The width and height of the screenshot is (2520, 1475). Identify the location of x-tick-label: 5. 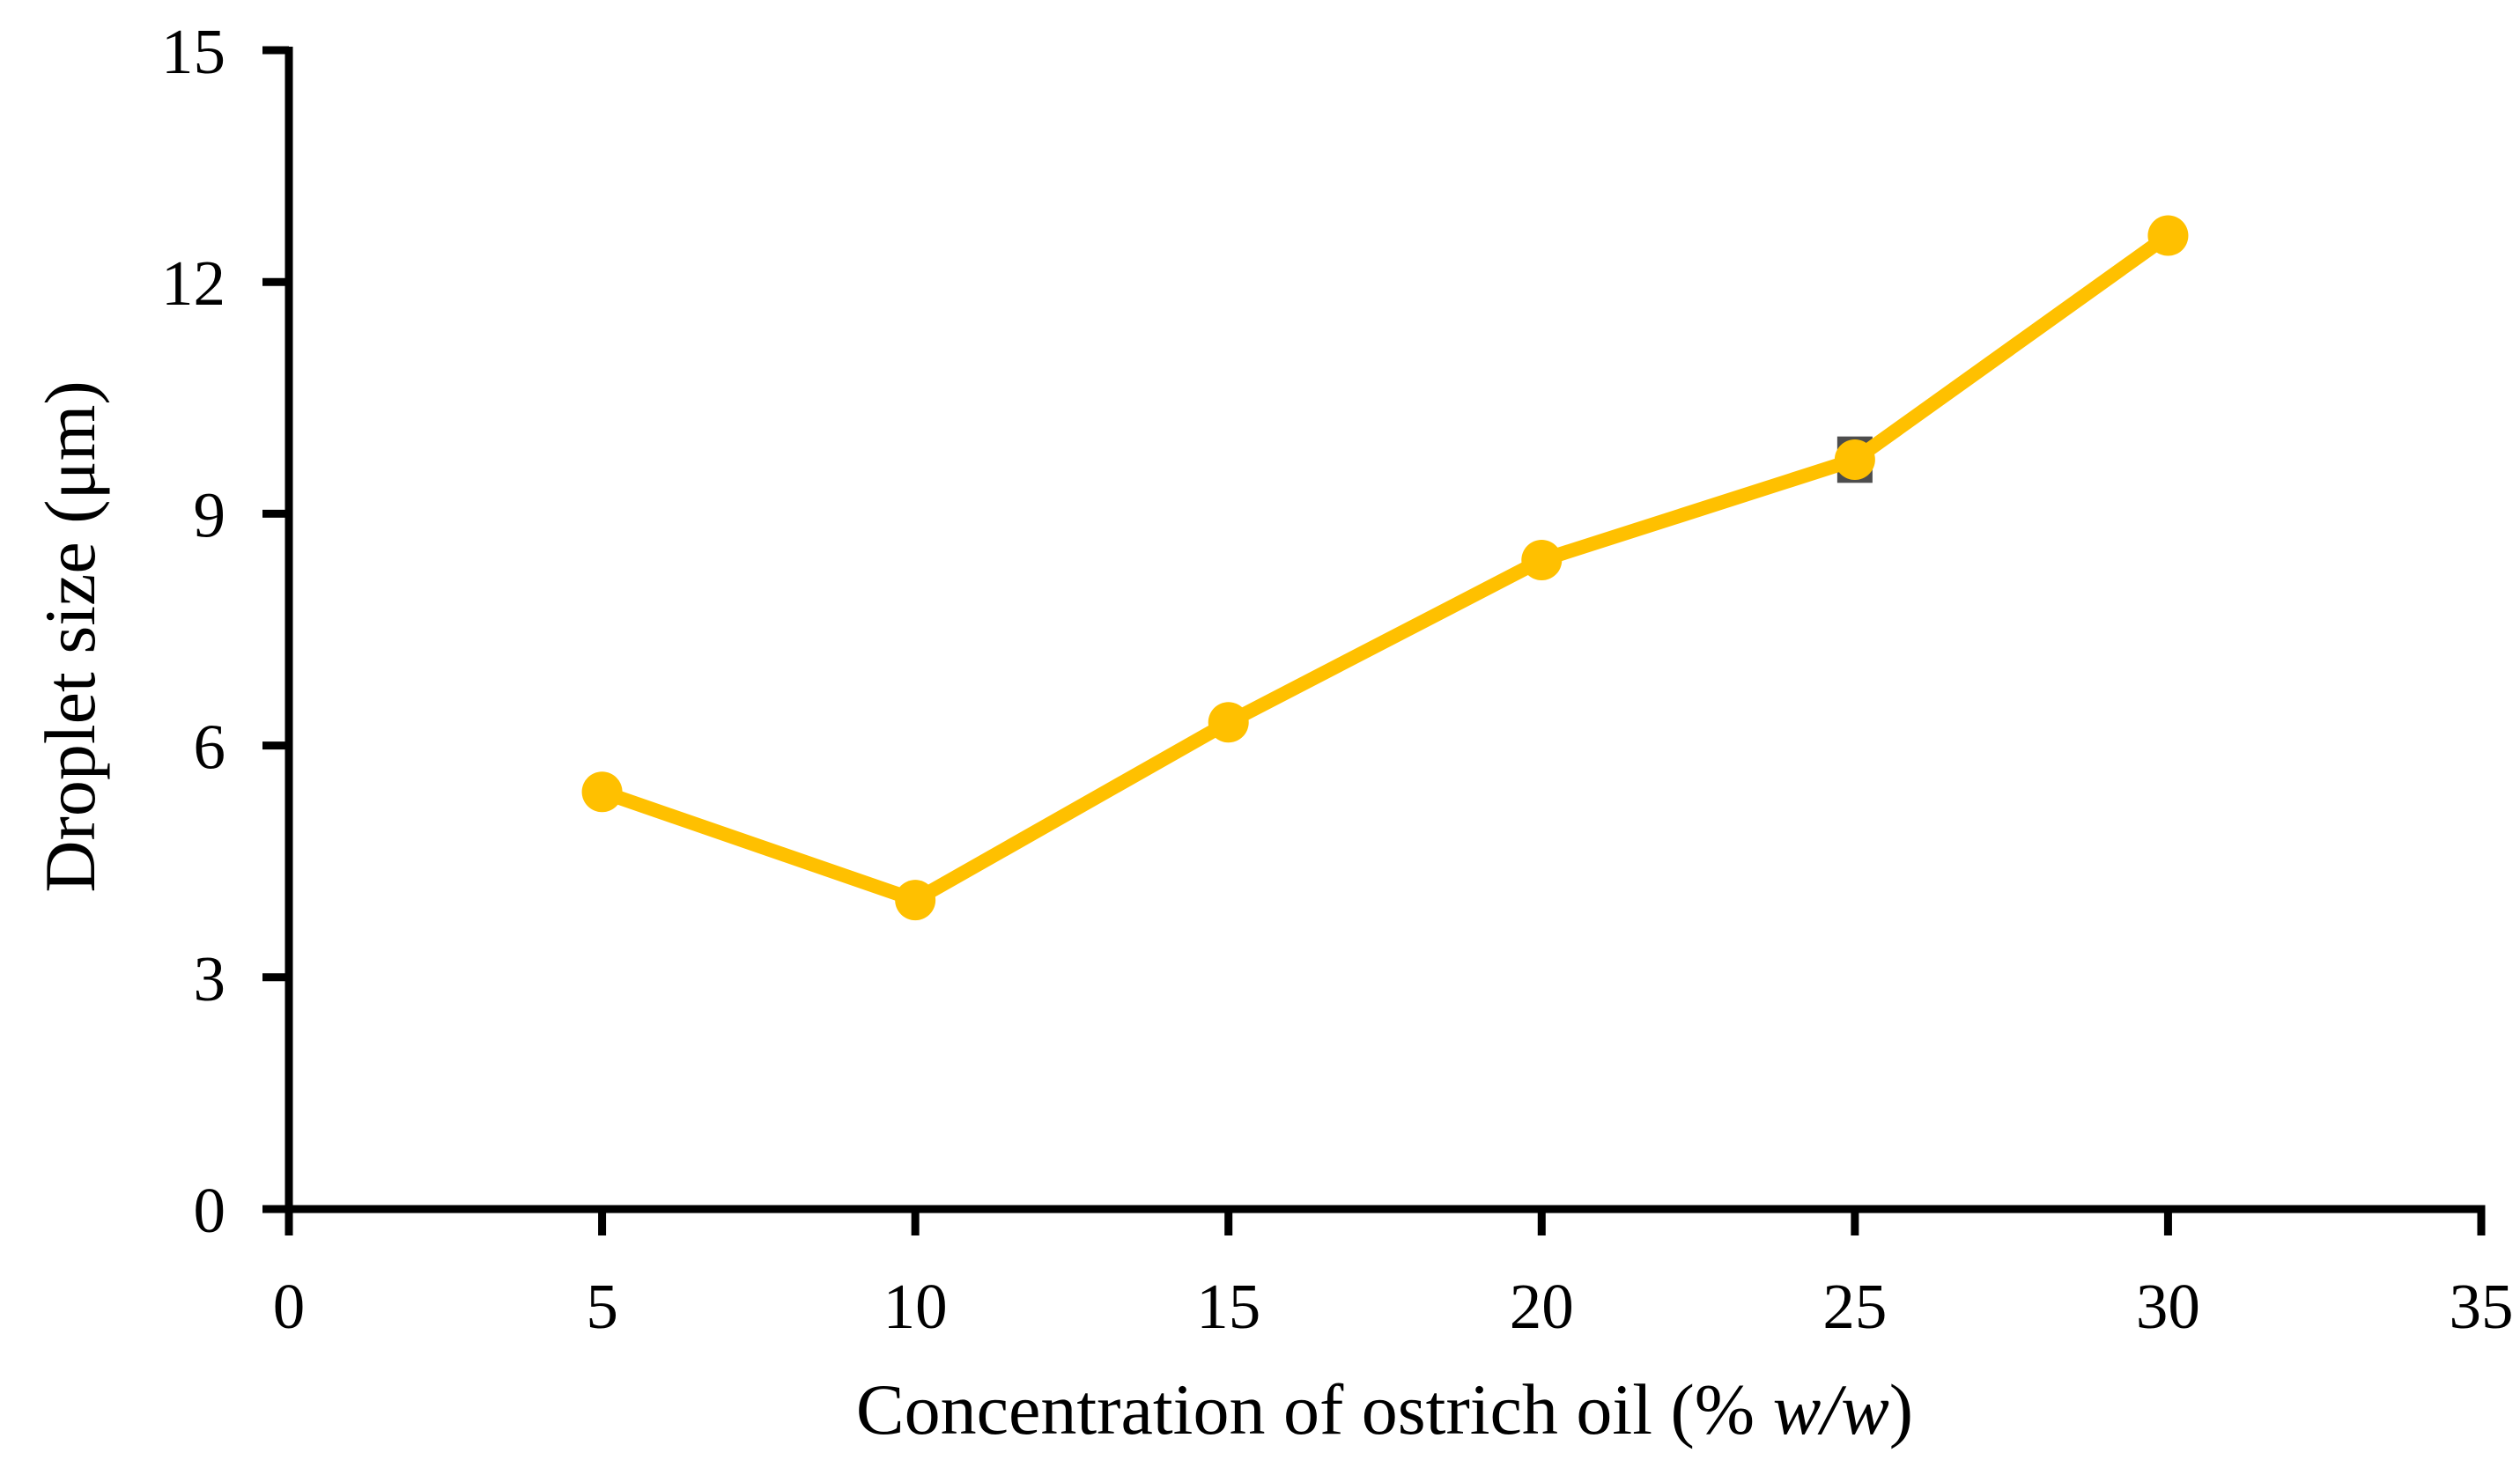
(602, 1306).